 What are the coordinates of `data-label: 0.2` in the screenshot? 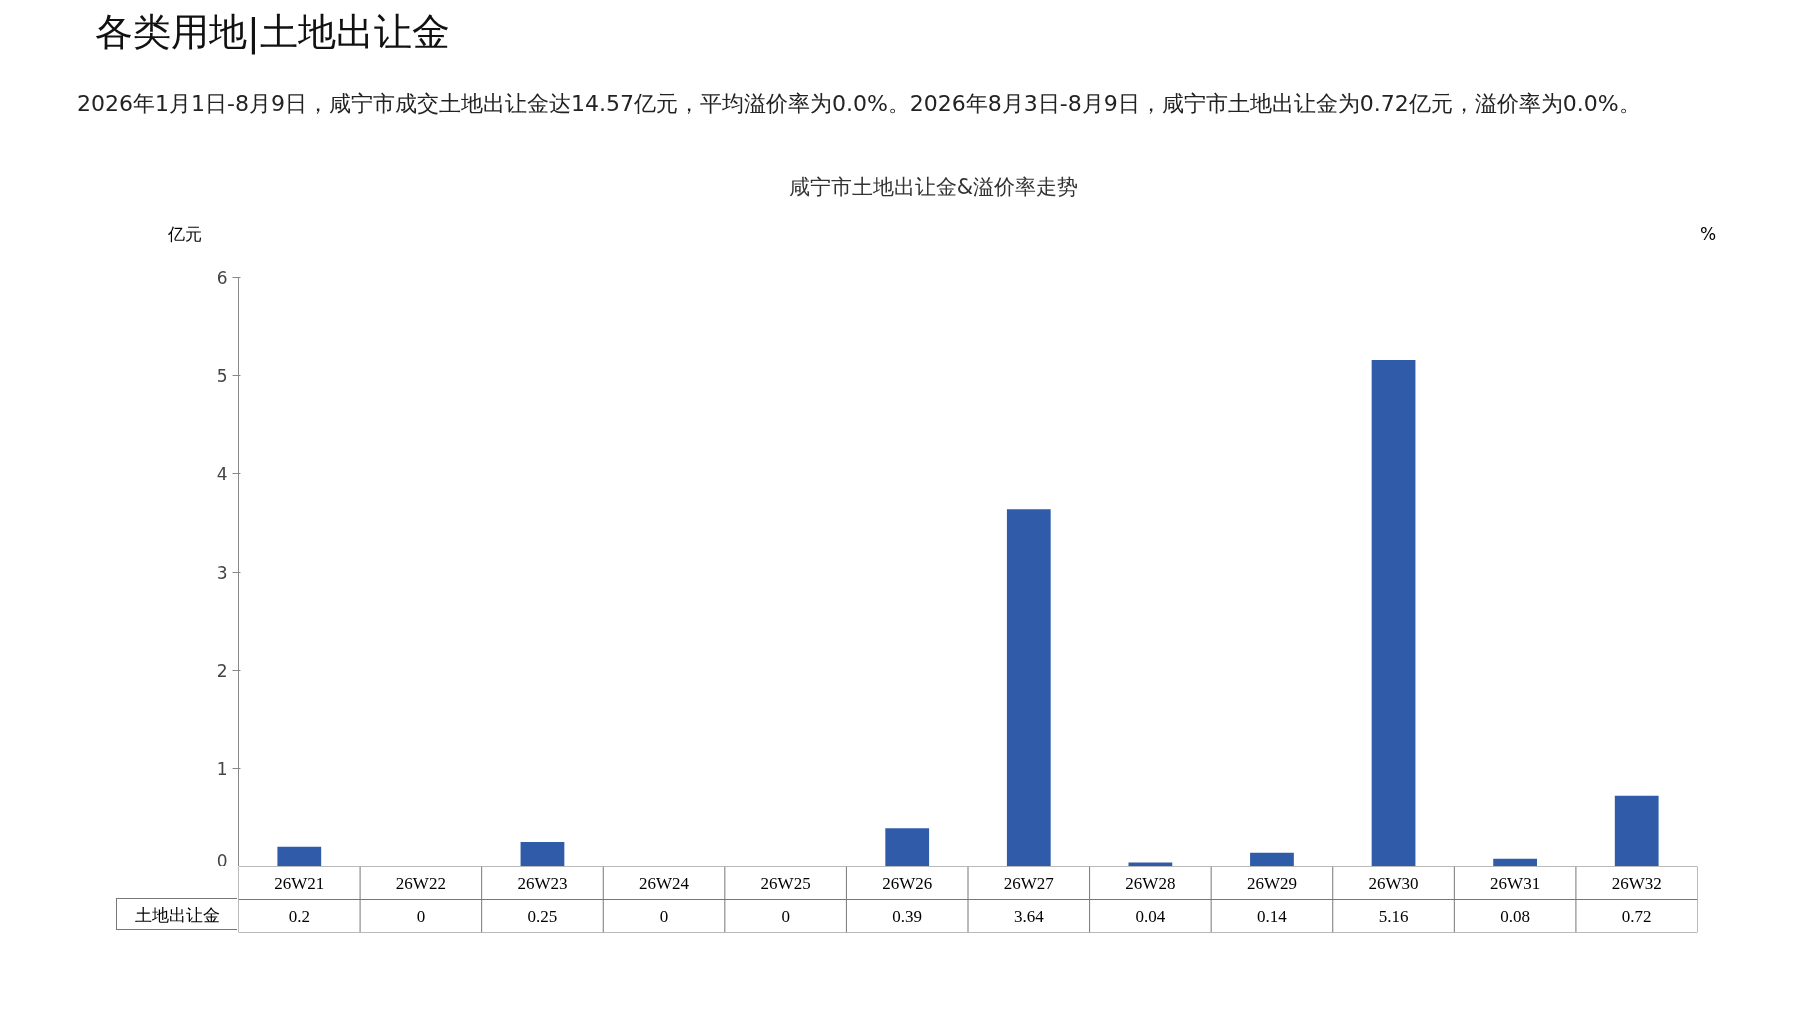 It's located at (299, 916).